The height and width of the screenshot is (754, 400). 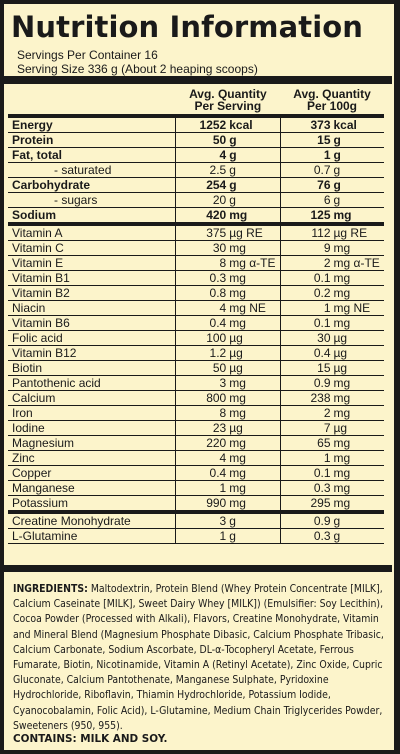 I want to click on per-100g-value: 0.3, so click(x=322, y=488).